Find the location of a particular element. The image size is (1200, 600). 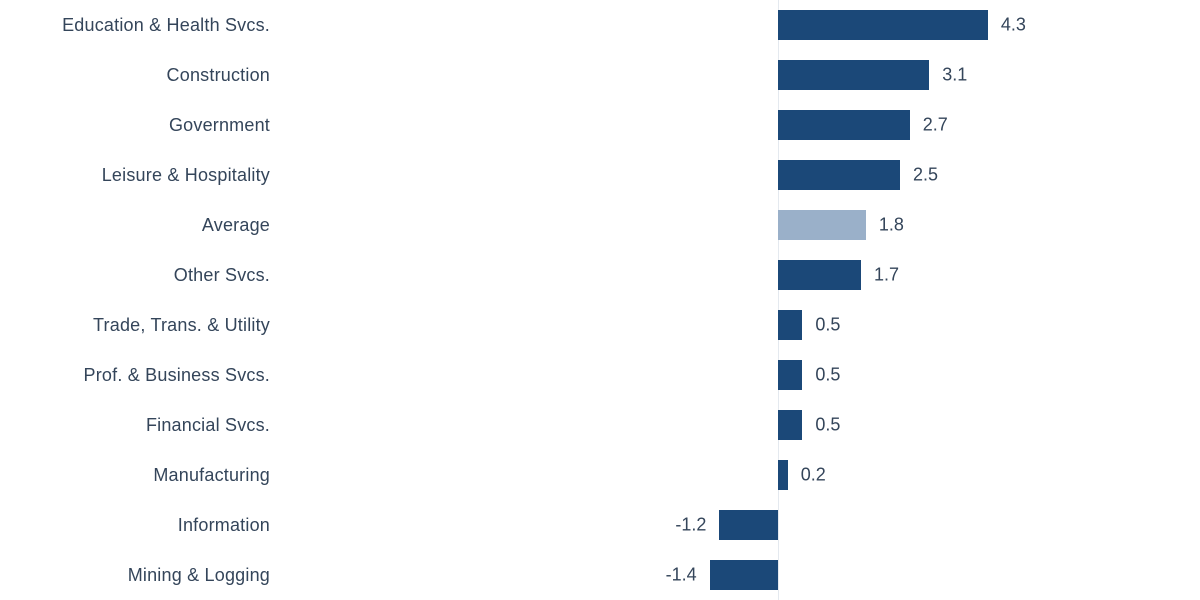

plot-area: 2.5 is located at coordinates (735, 175).